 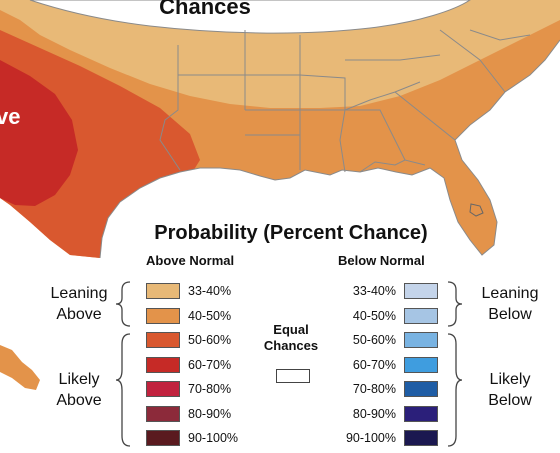 What do you see at coordinates (205, 9) in the screenshot?
I see `map-label-chances: Chances` at bounding box center [205, 9].